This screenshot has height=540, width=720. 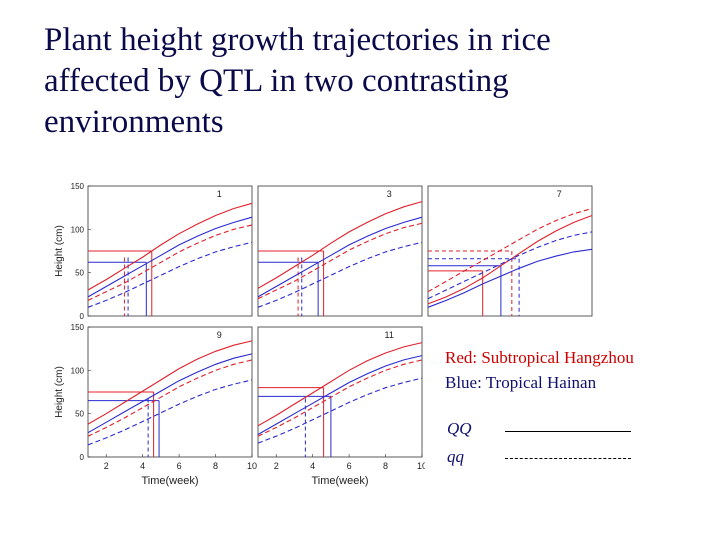 I want to click on legend-qq-lower: qq, so click(x=455, y=456).